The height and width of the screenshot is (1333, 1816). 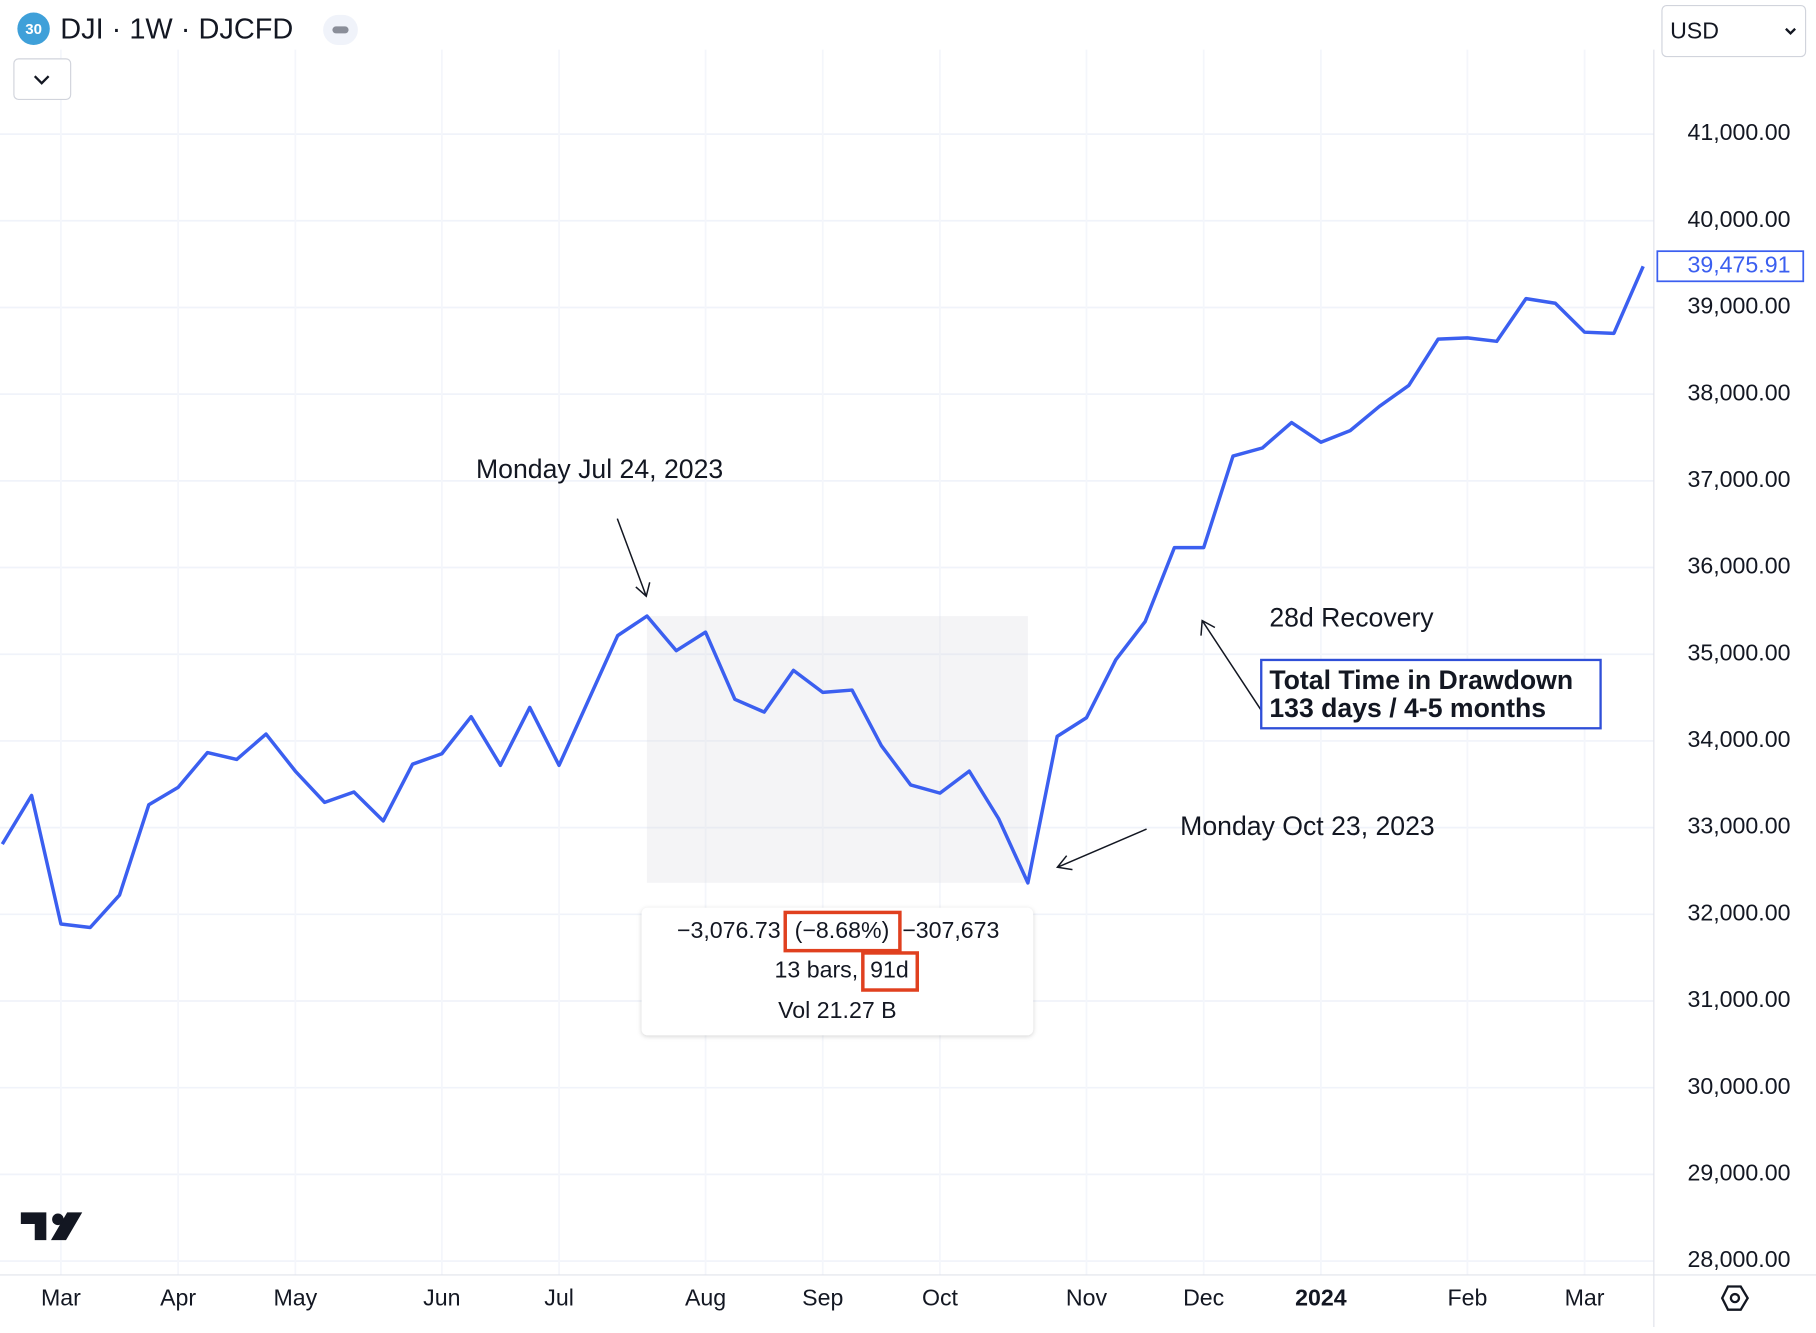 I want to click on x-tick-label: Aug, so click(x=705, y=1297).